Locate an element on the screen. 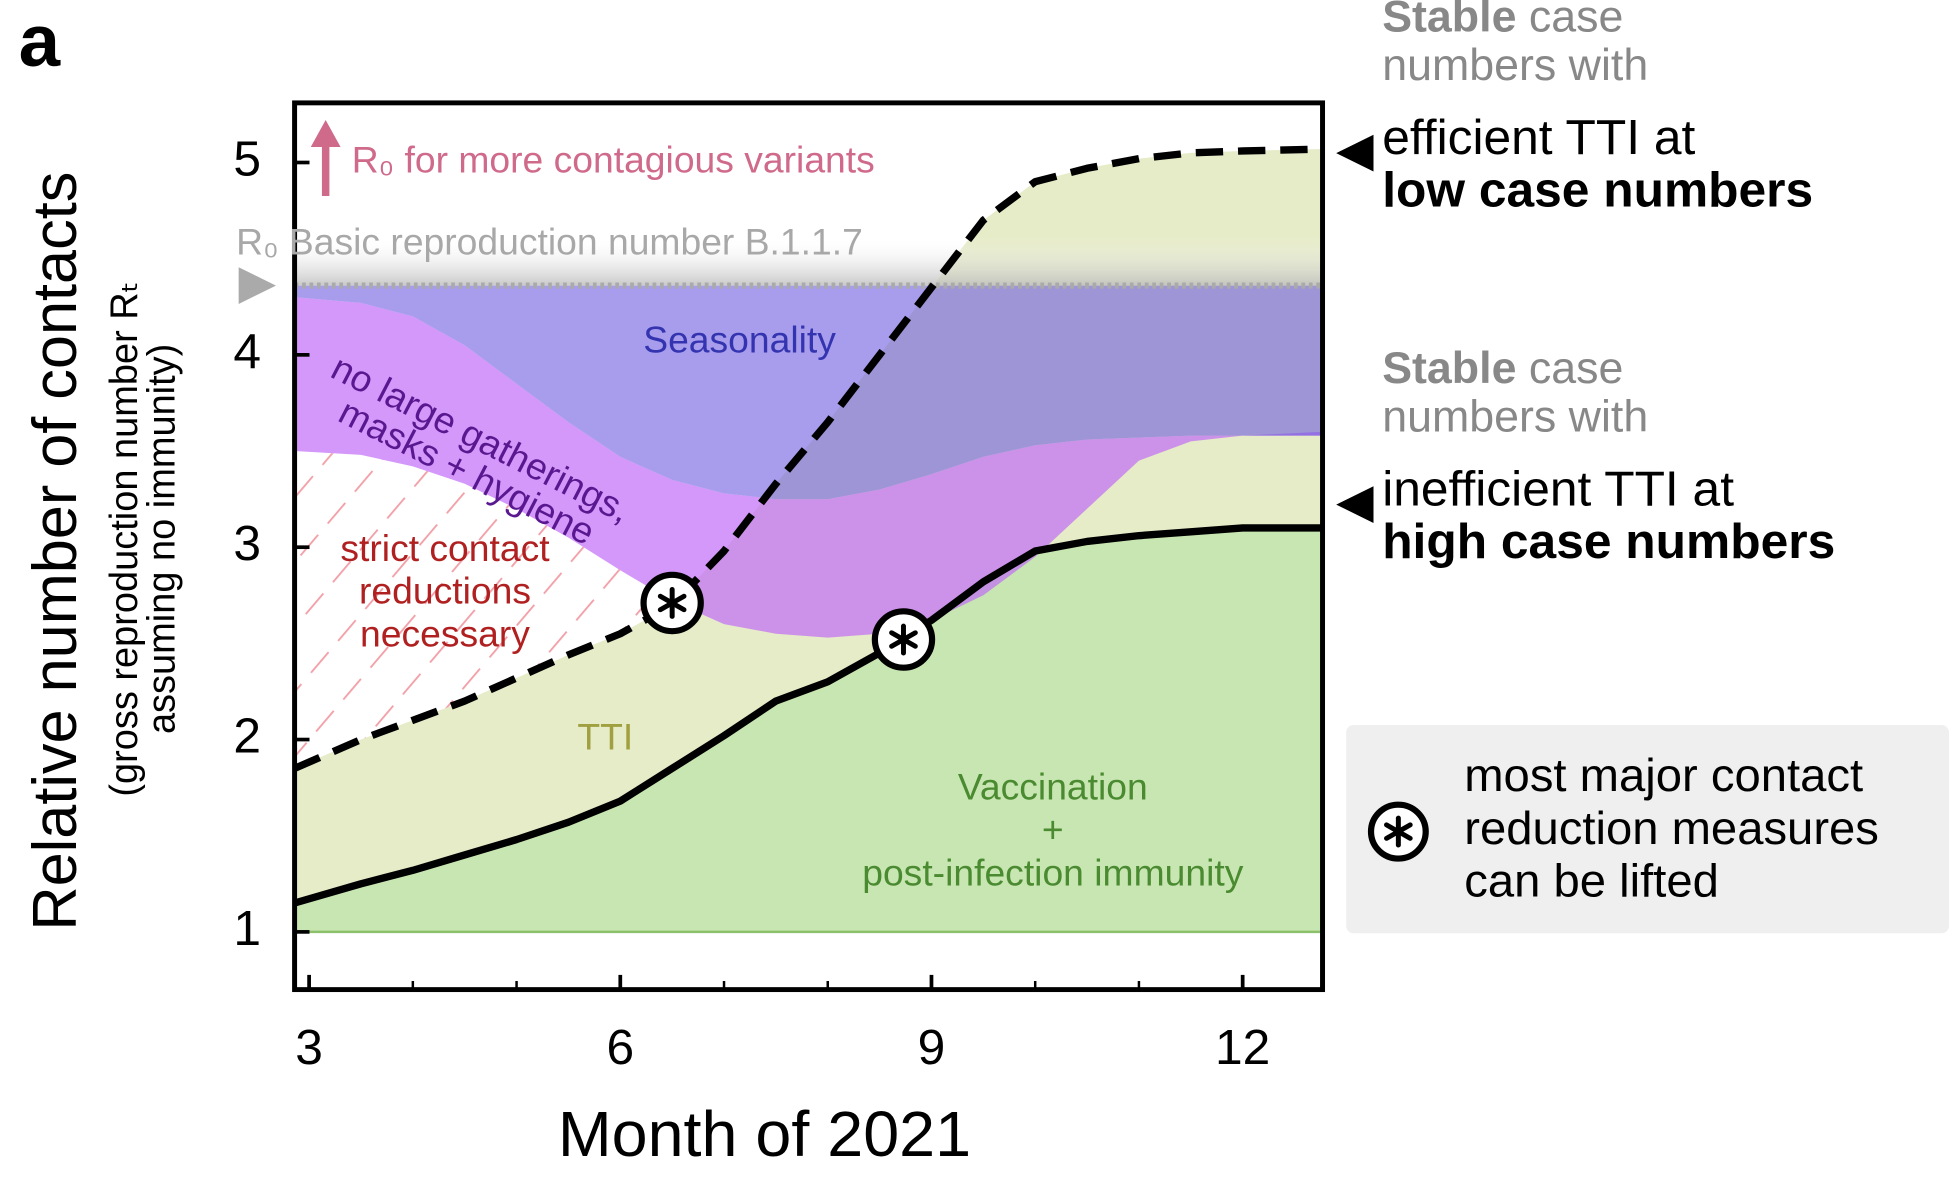 This screenshot has width=1949, height=1188. annotation: post-infection immunity is located at coordinates (1053, 873).